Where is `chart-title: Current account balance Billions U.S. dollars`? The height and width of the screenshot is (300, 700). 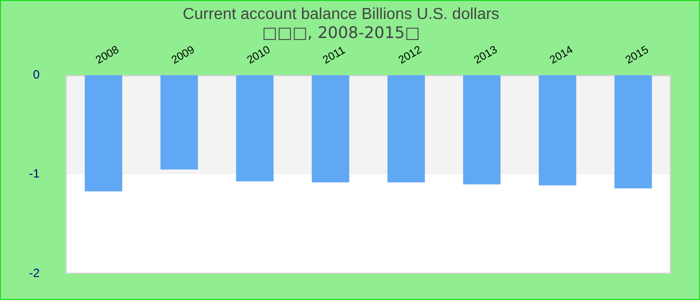 chart-title: Current account balance Billions U.S. dollars is located at coordinates (341, 15).